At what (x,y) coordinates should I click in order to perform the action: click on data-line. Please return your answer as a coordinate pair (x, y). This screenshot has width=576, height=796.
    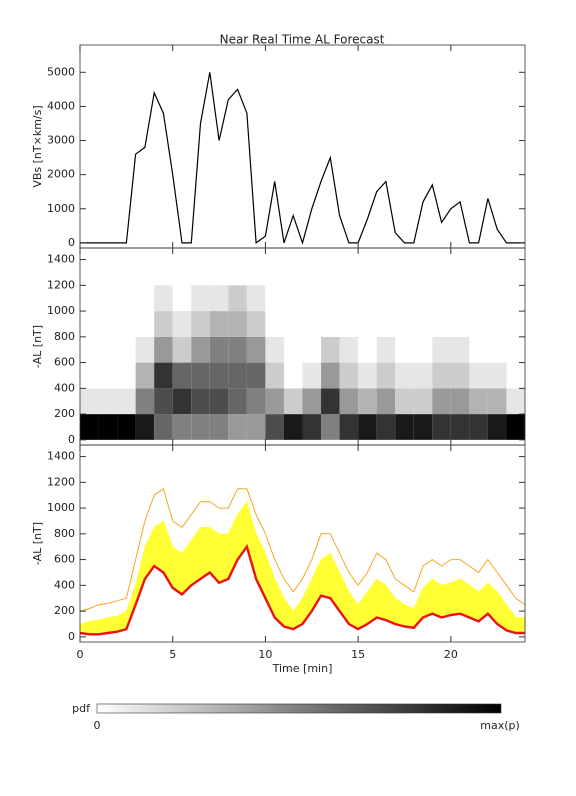
    Looking at the image, I should click on (302, 589).